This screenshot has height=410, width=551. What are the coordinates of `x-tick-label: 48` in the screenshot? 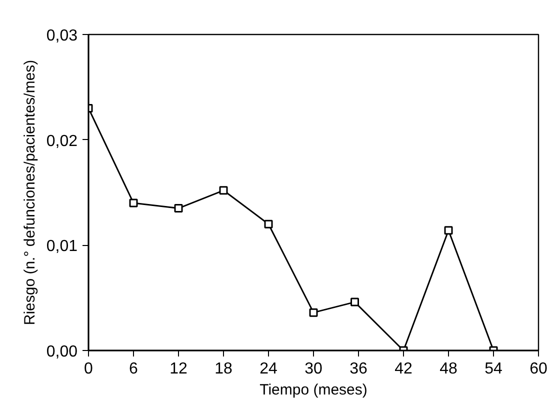 It's located at (449, 369).